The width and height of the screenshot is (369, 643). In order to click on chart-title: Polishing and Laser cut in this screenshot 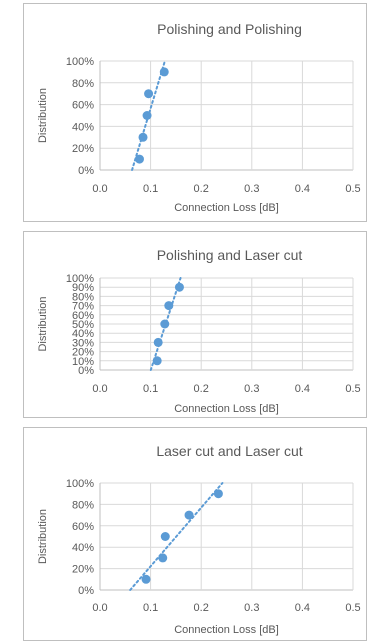, I will do `click(230, 255)`.